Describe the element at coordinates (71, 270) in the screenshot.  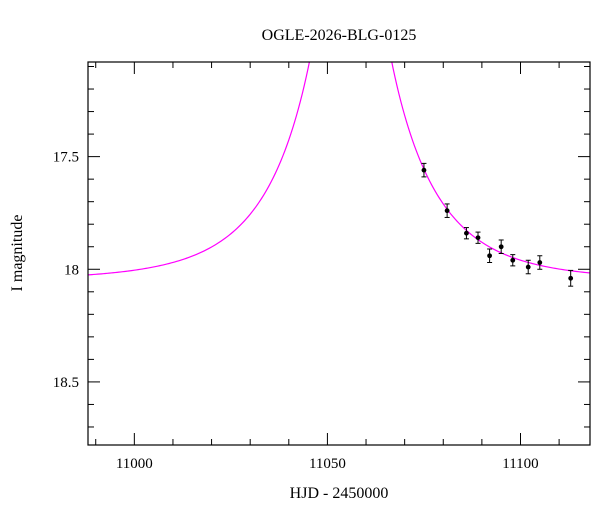
I see `y-tick-label: 18` at that location.